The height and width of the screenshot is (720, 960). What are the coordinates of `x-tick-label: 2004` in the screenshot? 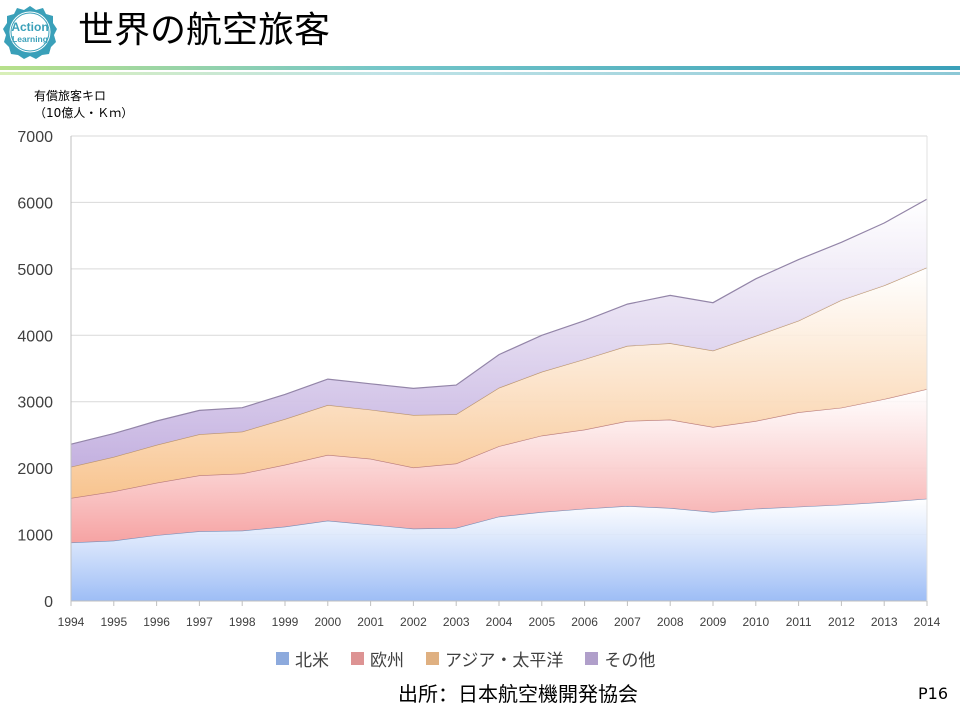 It's located at (499, 622).